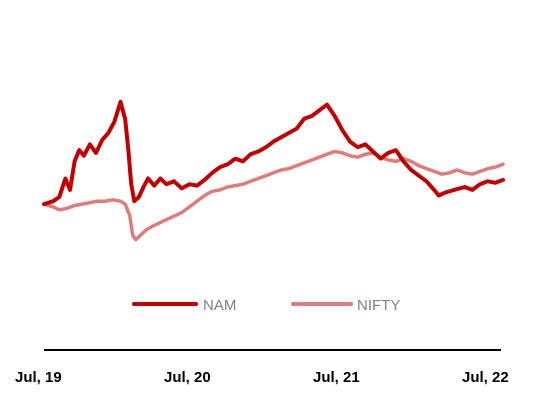  Describe the element at coordinates (187, 377) in the screenshot. I see `x-tick-label: Jul, 20` at that location.